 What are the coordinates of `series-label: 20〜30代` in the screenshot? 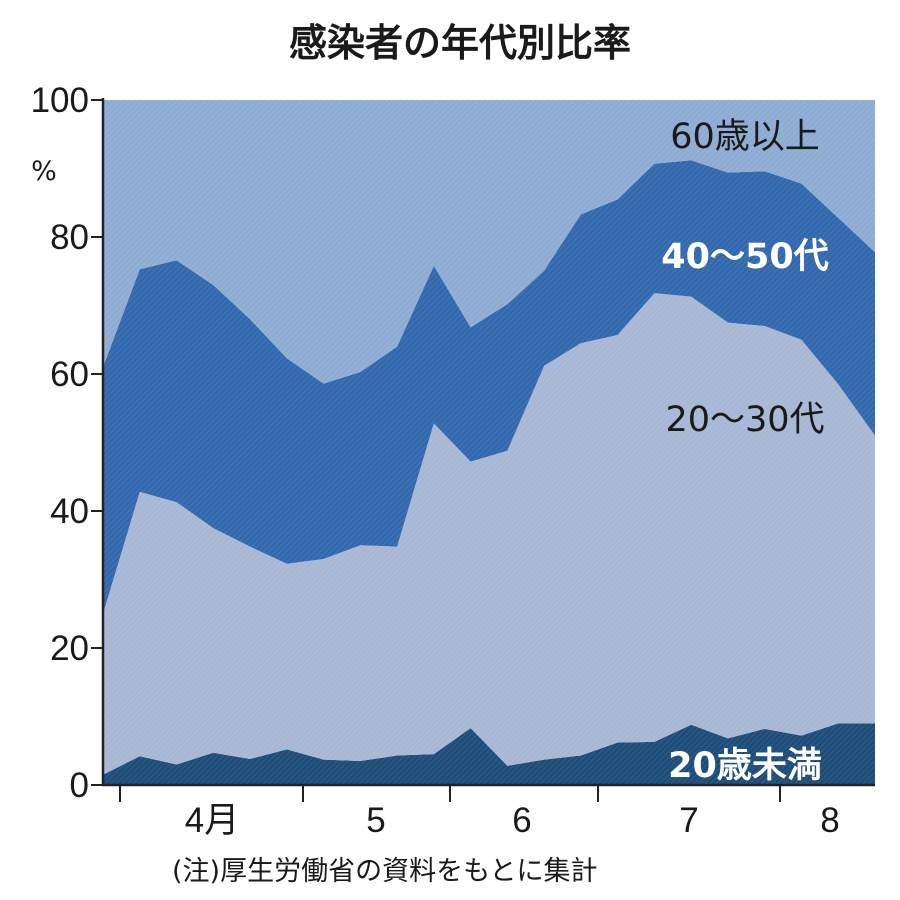 It's located at (744, 420).